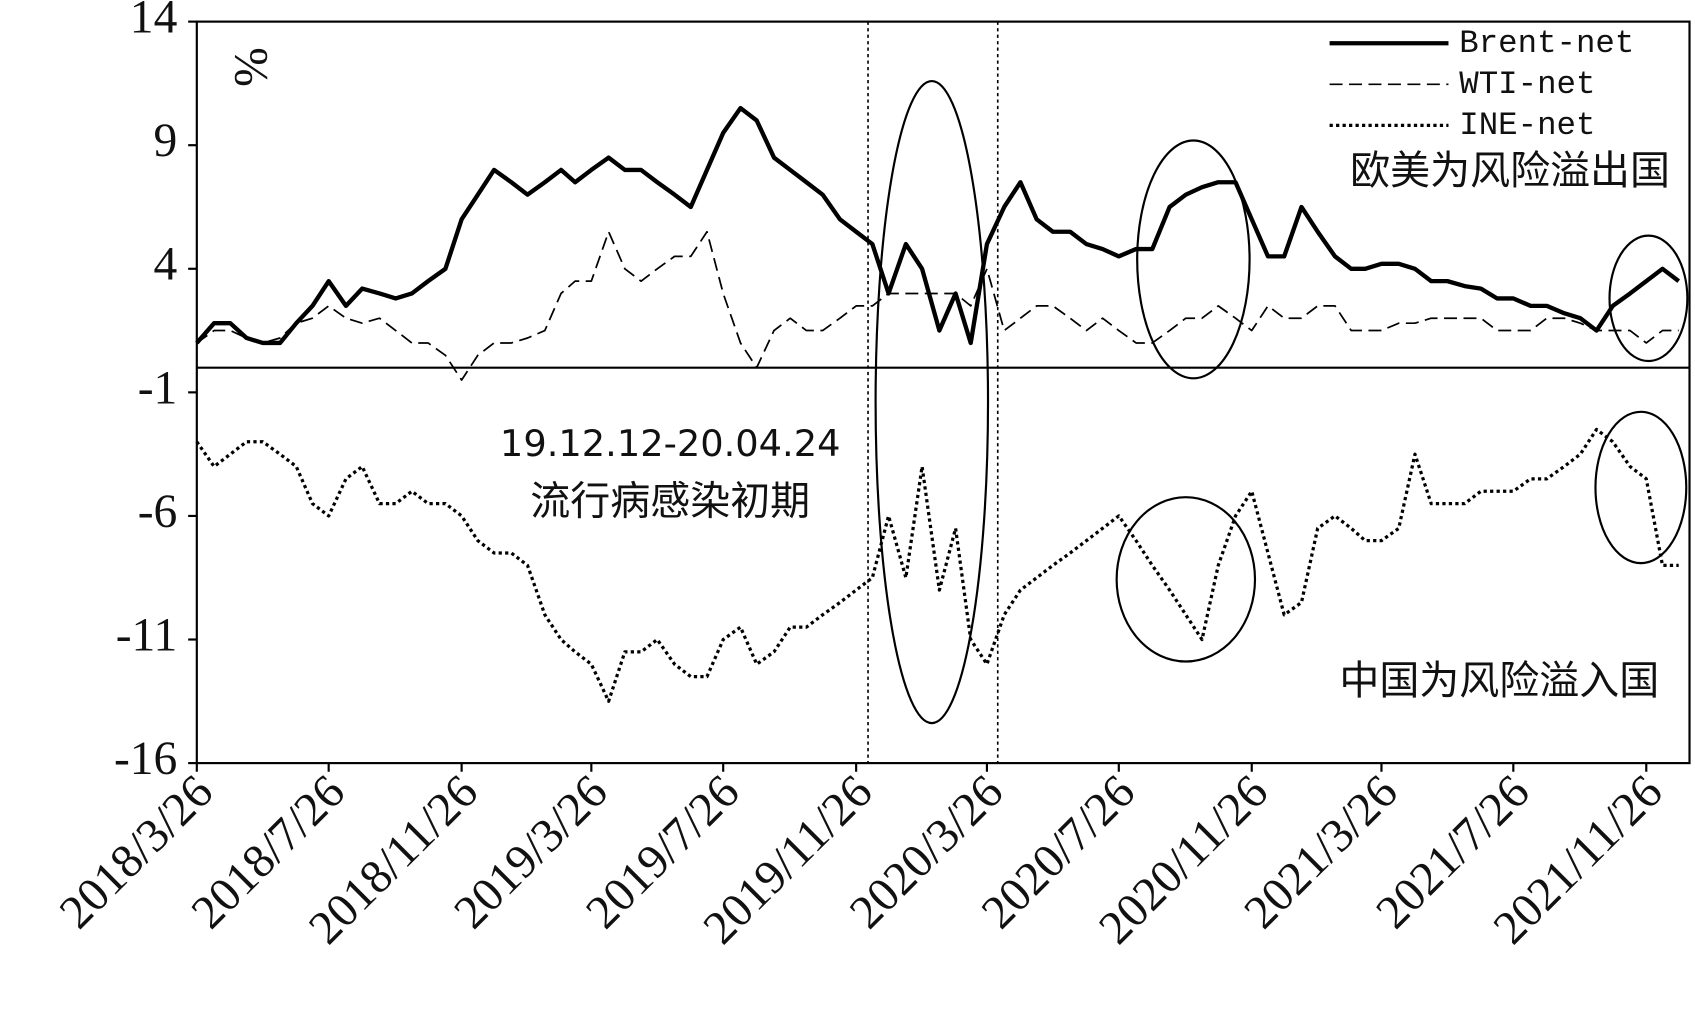 This screenshot has width=1695, height=1029. I want to click on legend-label: Brent-net, so click(1546, 43).